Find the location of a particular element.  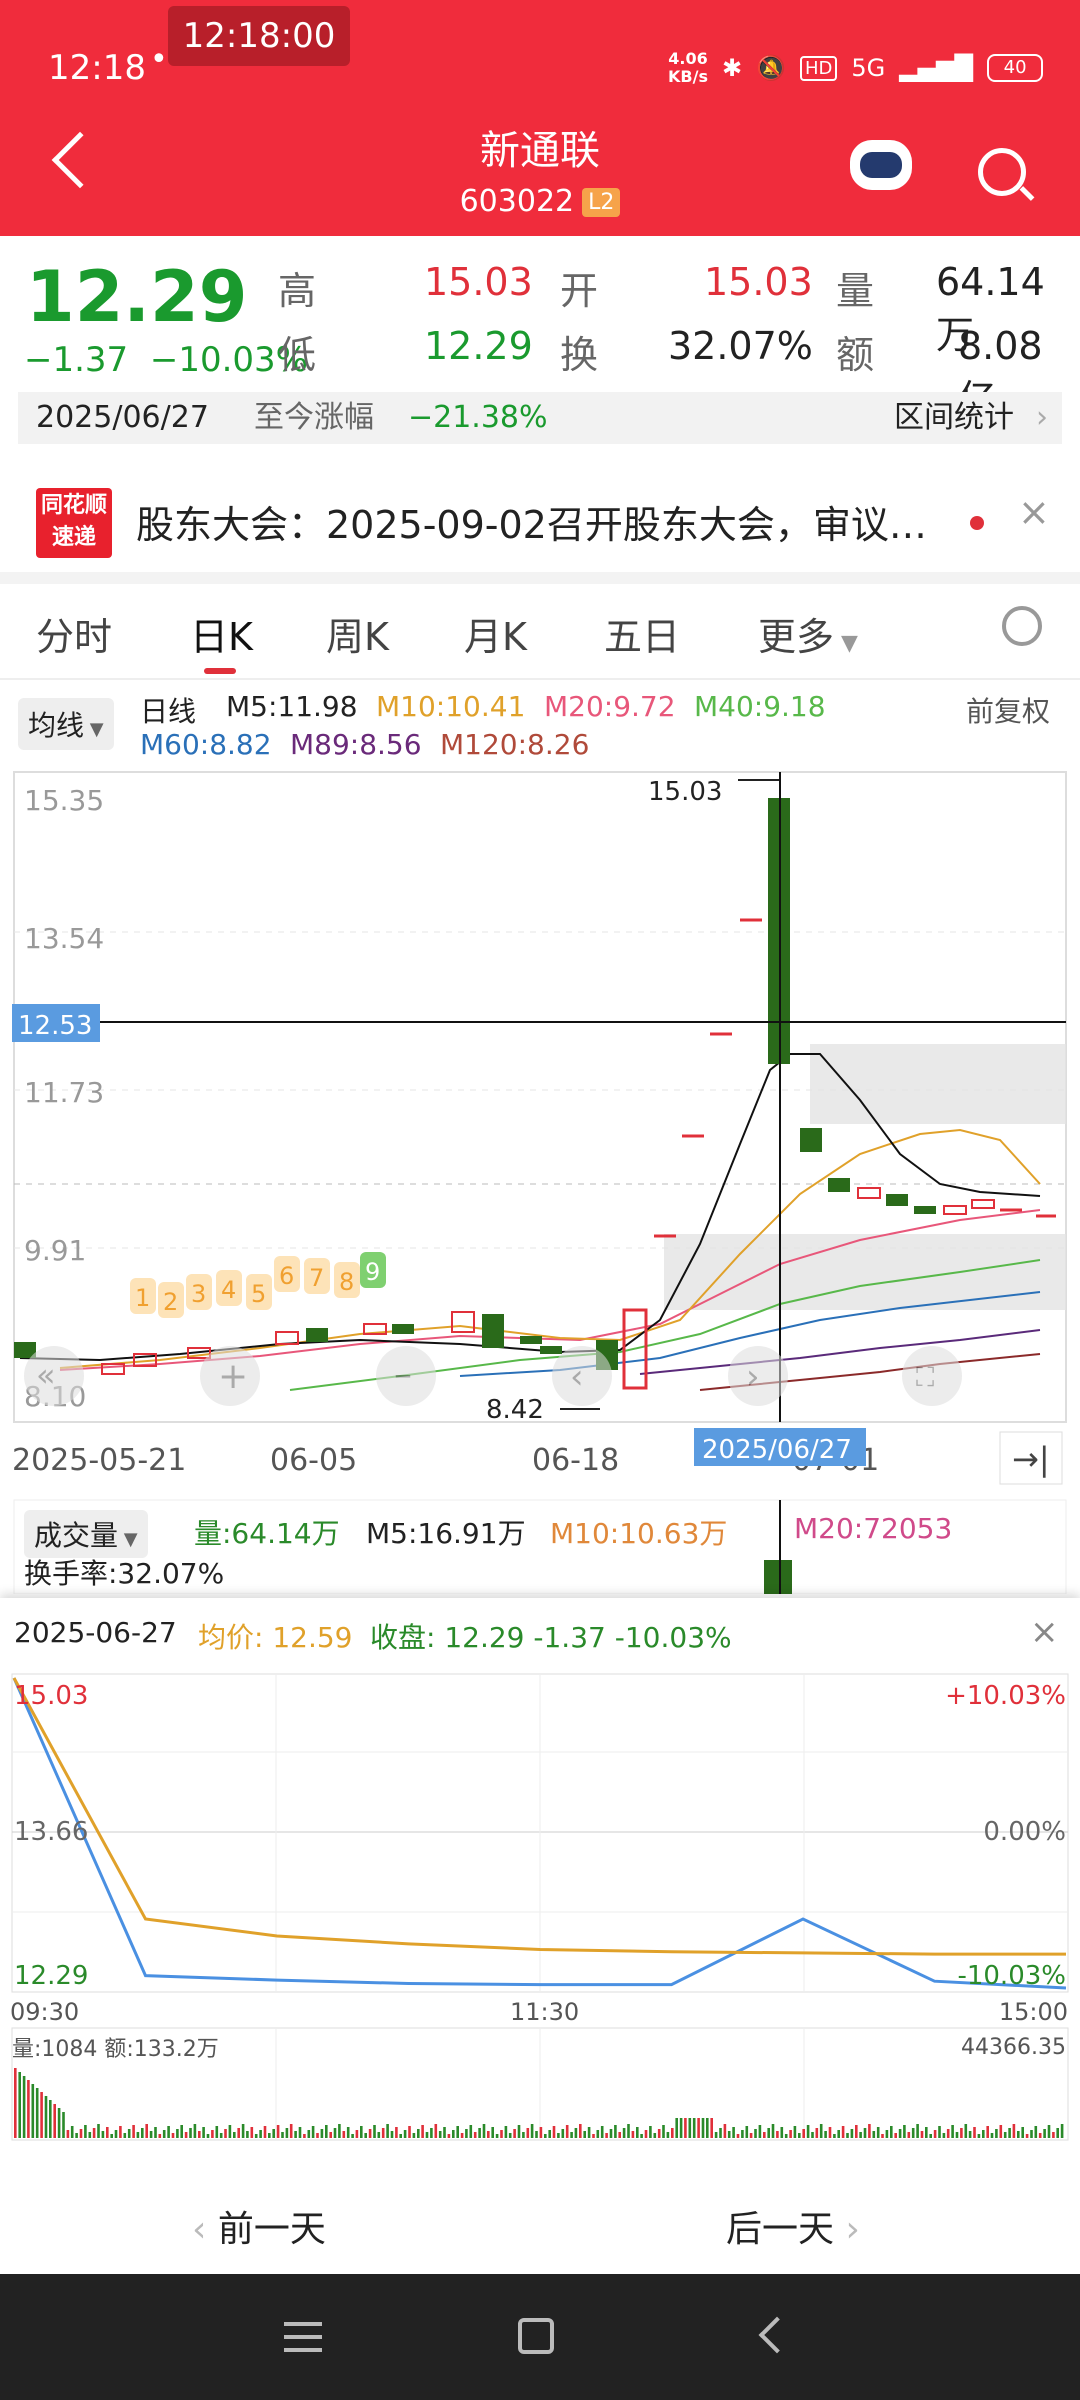

volume-m10: M10:10.63万 is located at coordinates (639, 1533).